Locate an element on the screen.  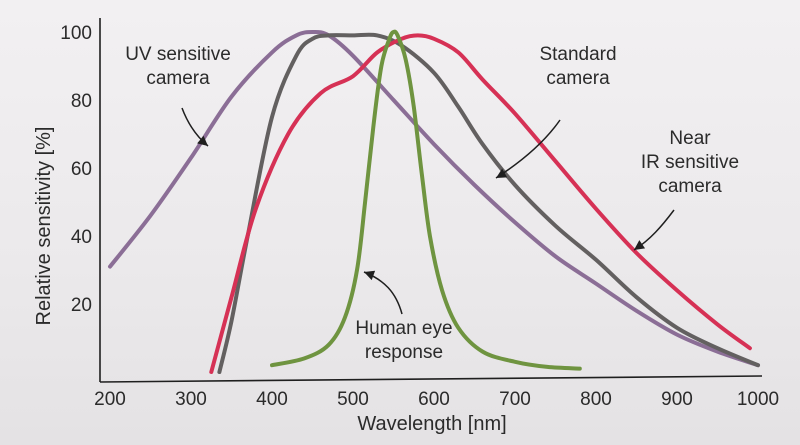
annotation-line: Near is located at coordinates (690, 138).